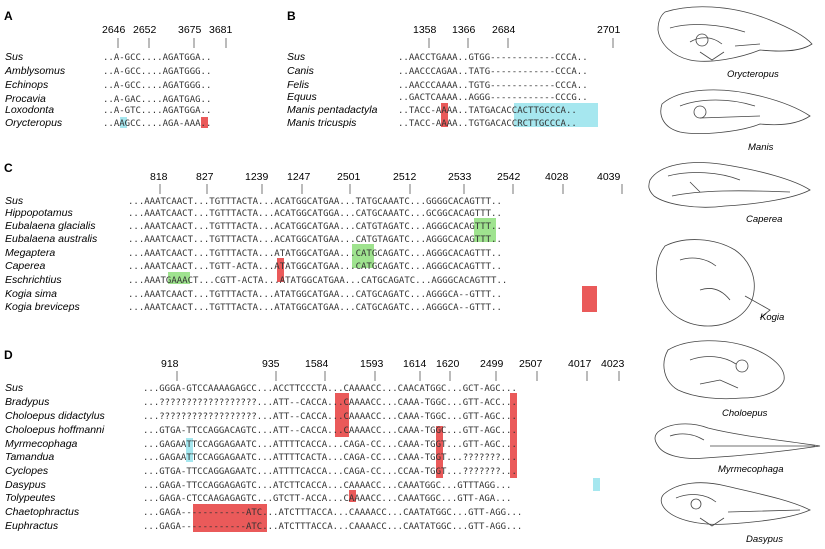  Describe the element at coordinates (32, 526) in the screenshot. I see `taxon-label: Euphractus` at that location.